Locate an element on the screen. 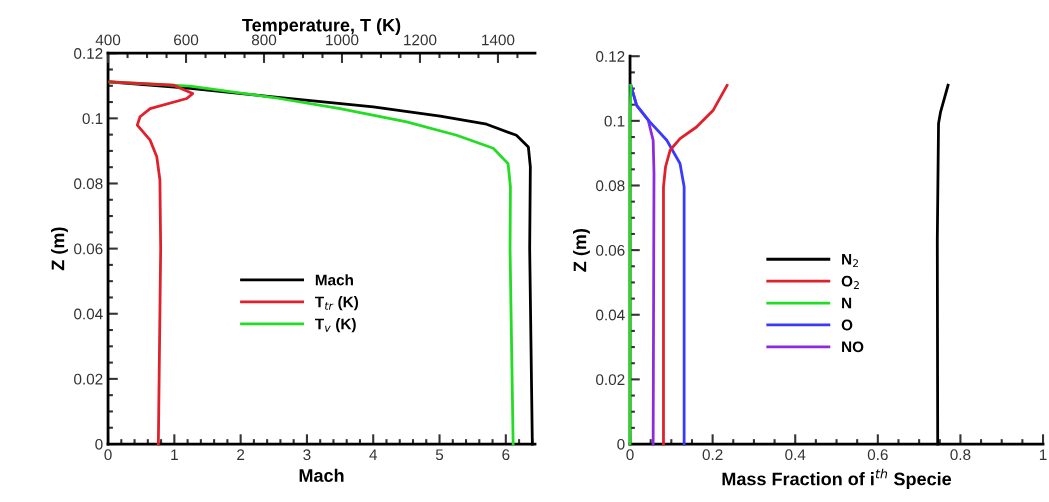  x2-tick-label: 600 is located at coordinates (186, 40).